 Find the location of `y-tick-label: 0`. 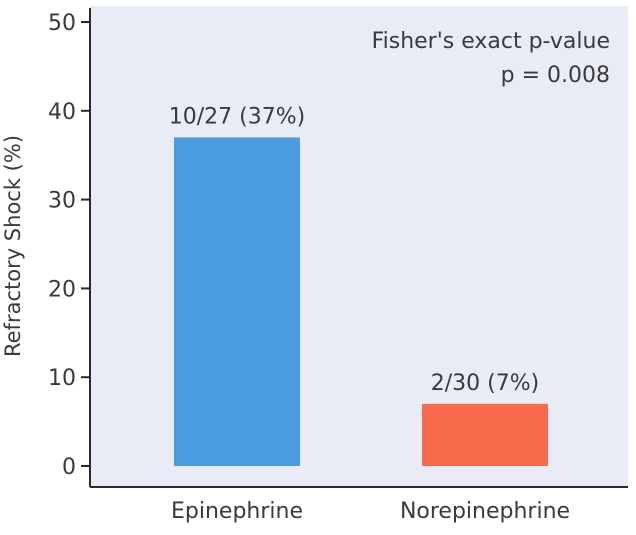

y-tick-label: 0 is located at coordinates (69, 467).